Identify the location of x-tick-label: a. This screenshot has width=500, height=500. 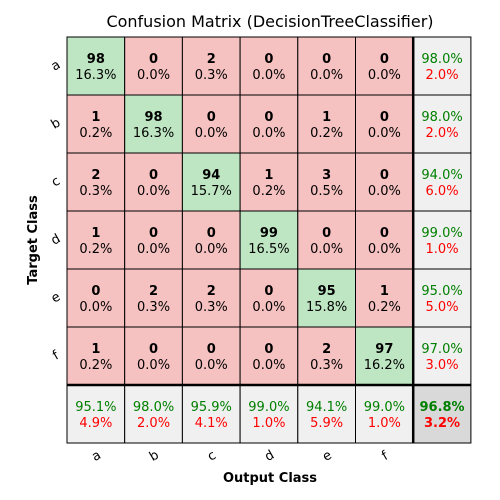
(96, 456).